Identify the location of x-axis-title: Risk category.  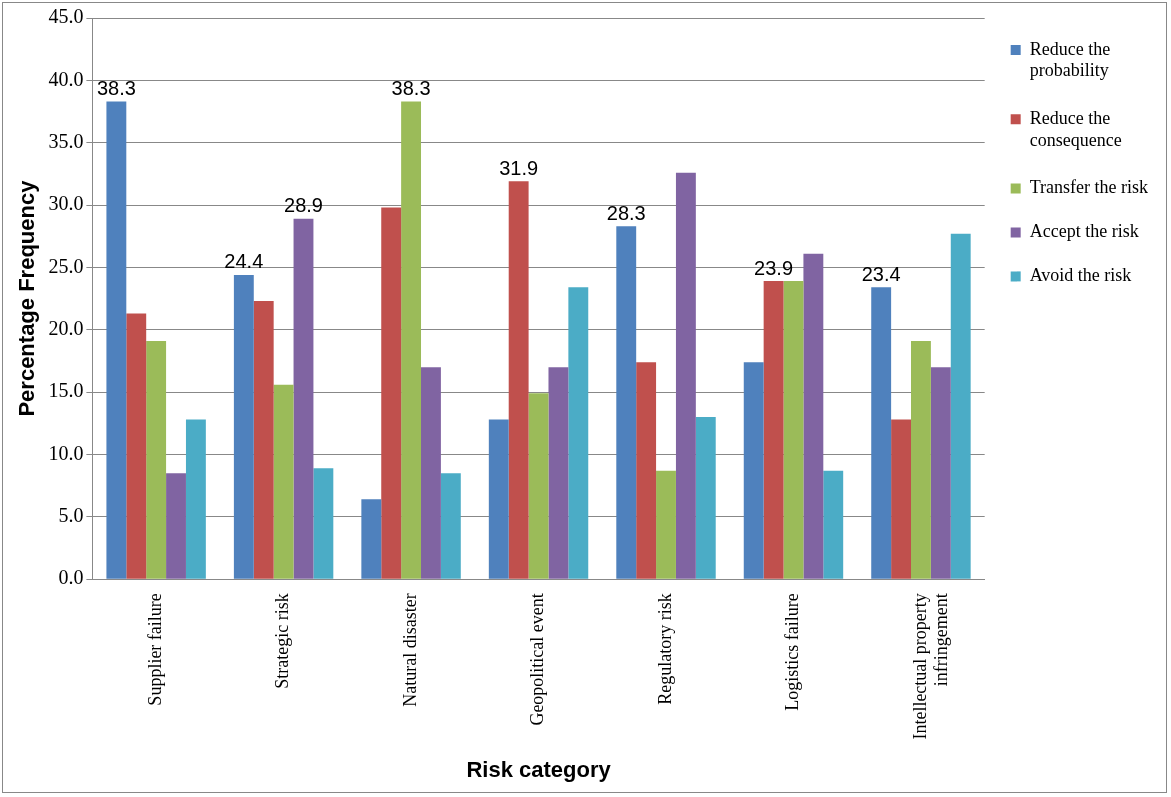
(539, 769).